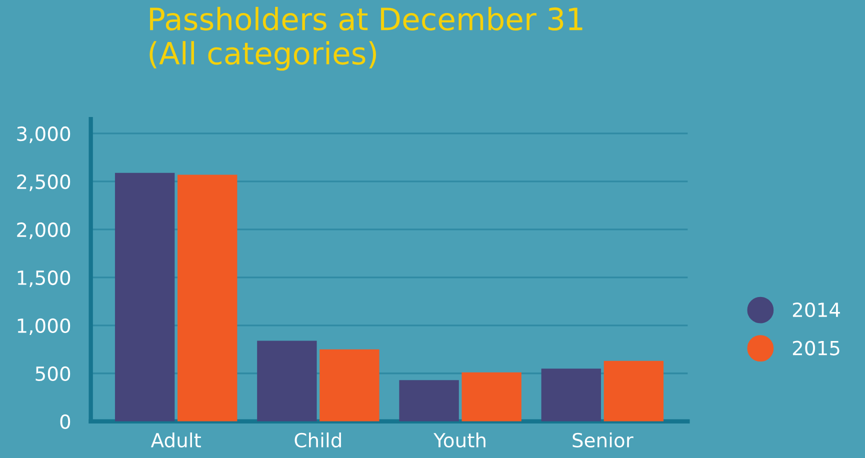 This screenshot has width=865, height=458. What do you see at coordinates (317, 440) in the screenshot?
I see `x-tick-label: Child` at bounding box center [317, 440].